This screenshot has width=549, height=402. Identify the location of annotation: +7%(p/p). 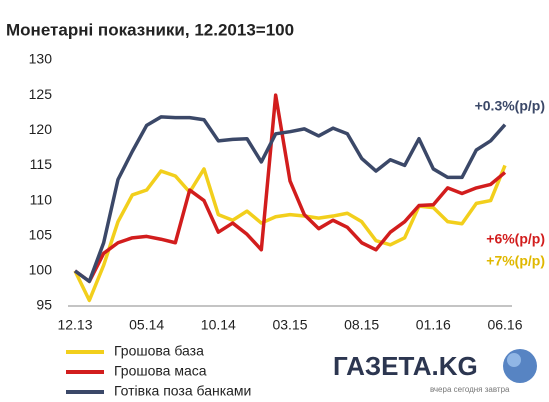
(515, 261).